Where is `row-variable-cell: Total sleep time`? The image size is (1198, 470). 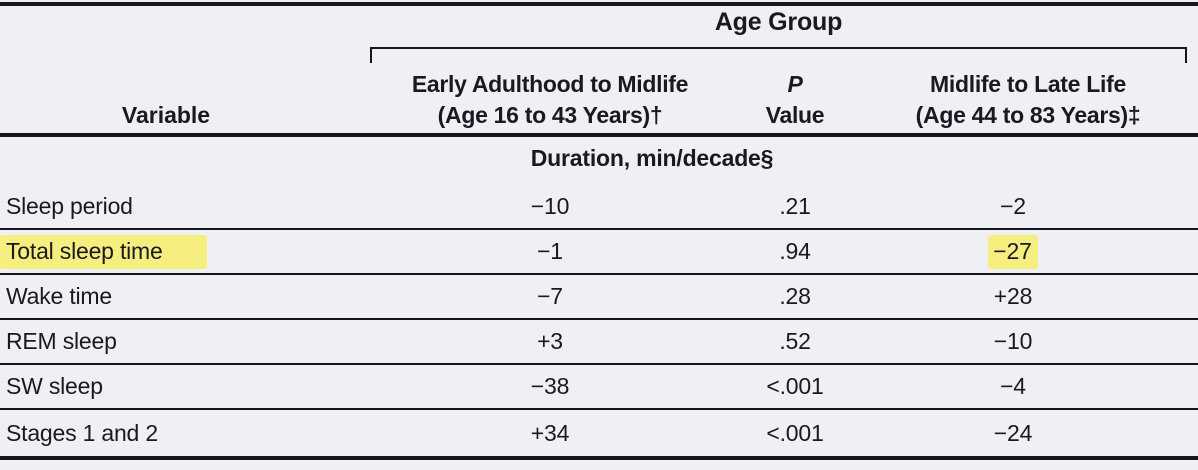 row-variable-cell: Total sleep time is located at coordinates (185, 251).